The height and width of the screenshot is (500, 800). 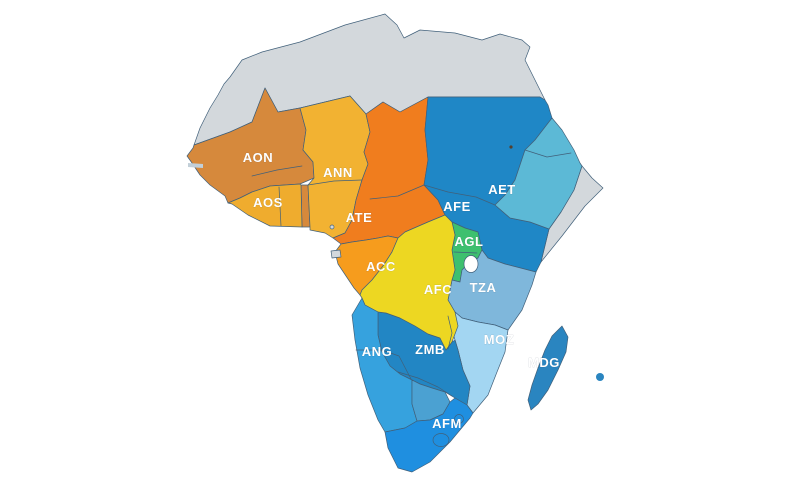 What do you see at coordinates (471, 264) in the screenshot?
I see `lake-victoria` at bounding box center [471, 264].